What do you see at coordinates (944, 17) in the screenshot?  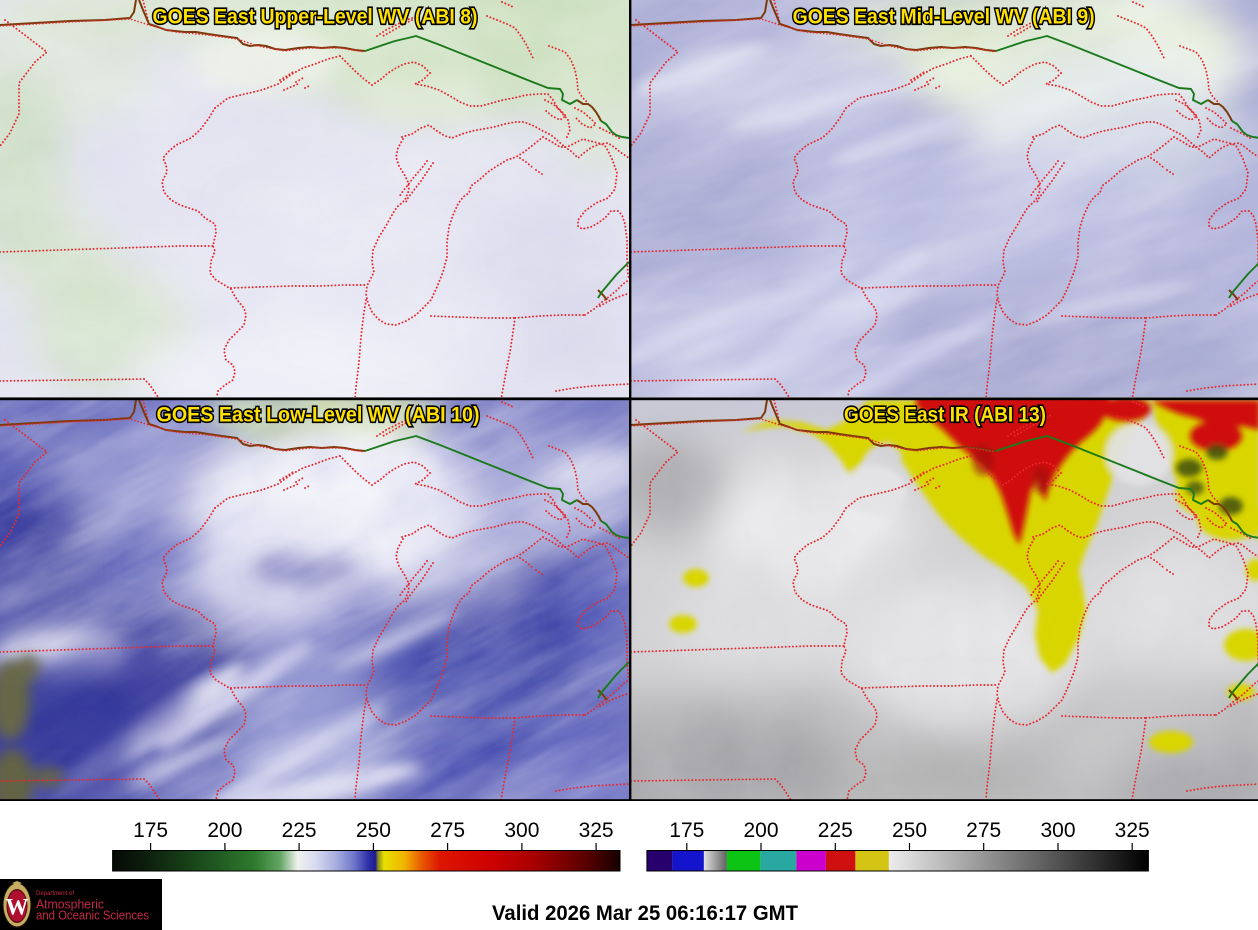 I see `svg-text: GOES East Mid-Level WV (ABI 9)` at bounding box center [944, 17].